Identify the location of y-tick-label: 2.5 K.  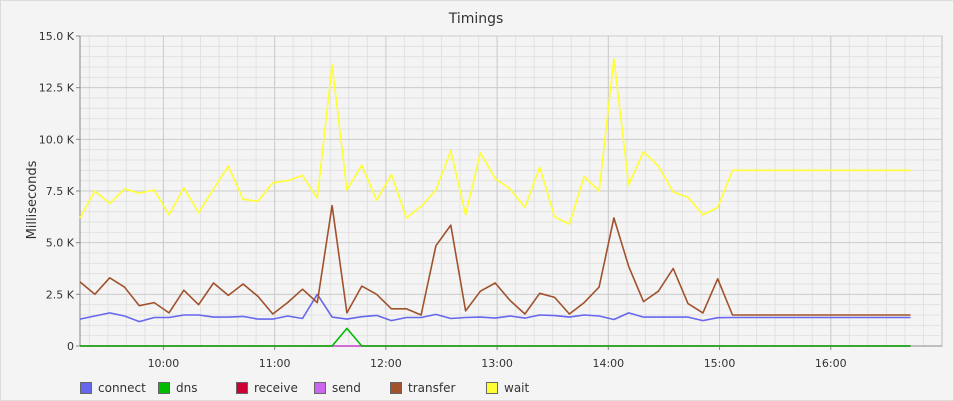
(60, 294).